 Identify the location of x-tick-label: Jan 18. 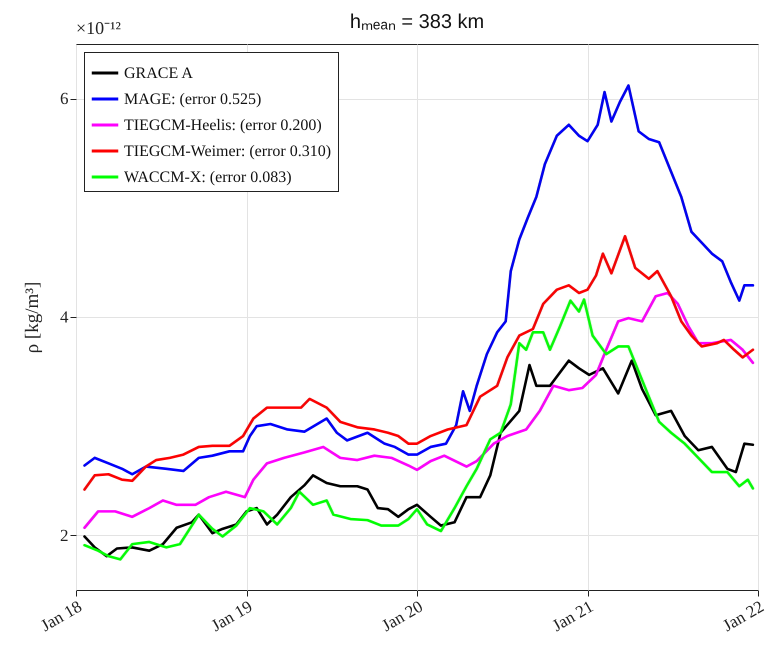
(61, 616).